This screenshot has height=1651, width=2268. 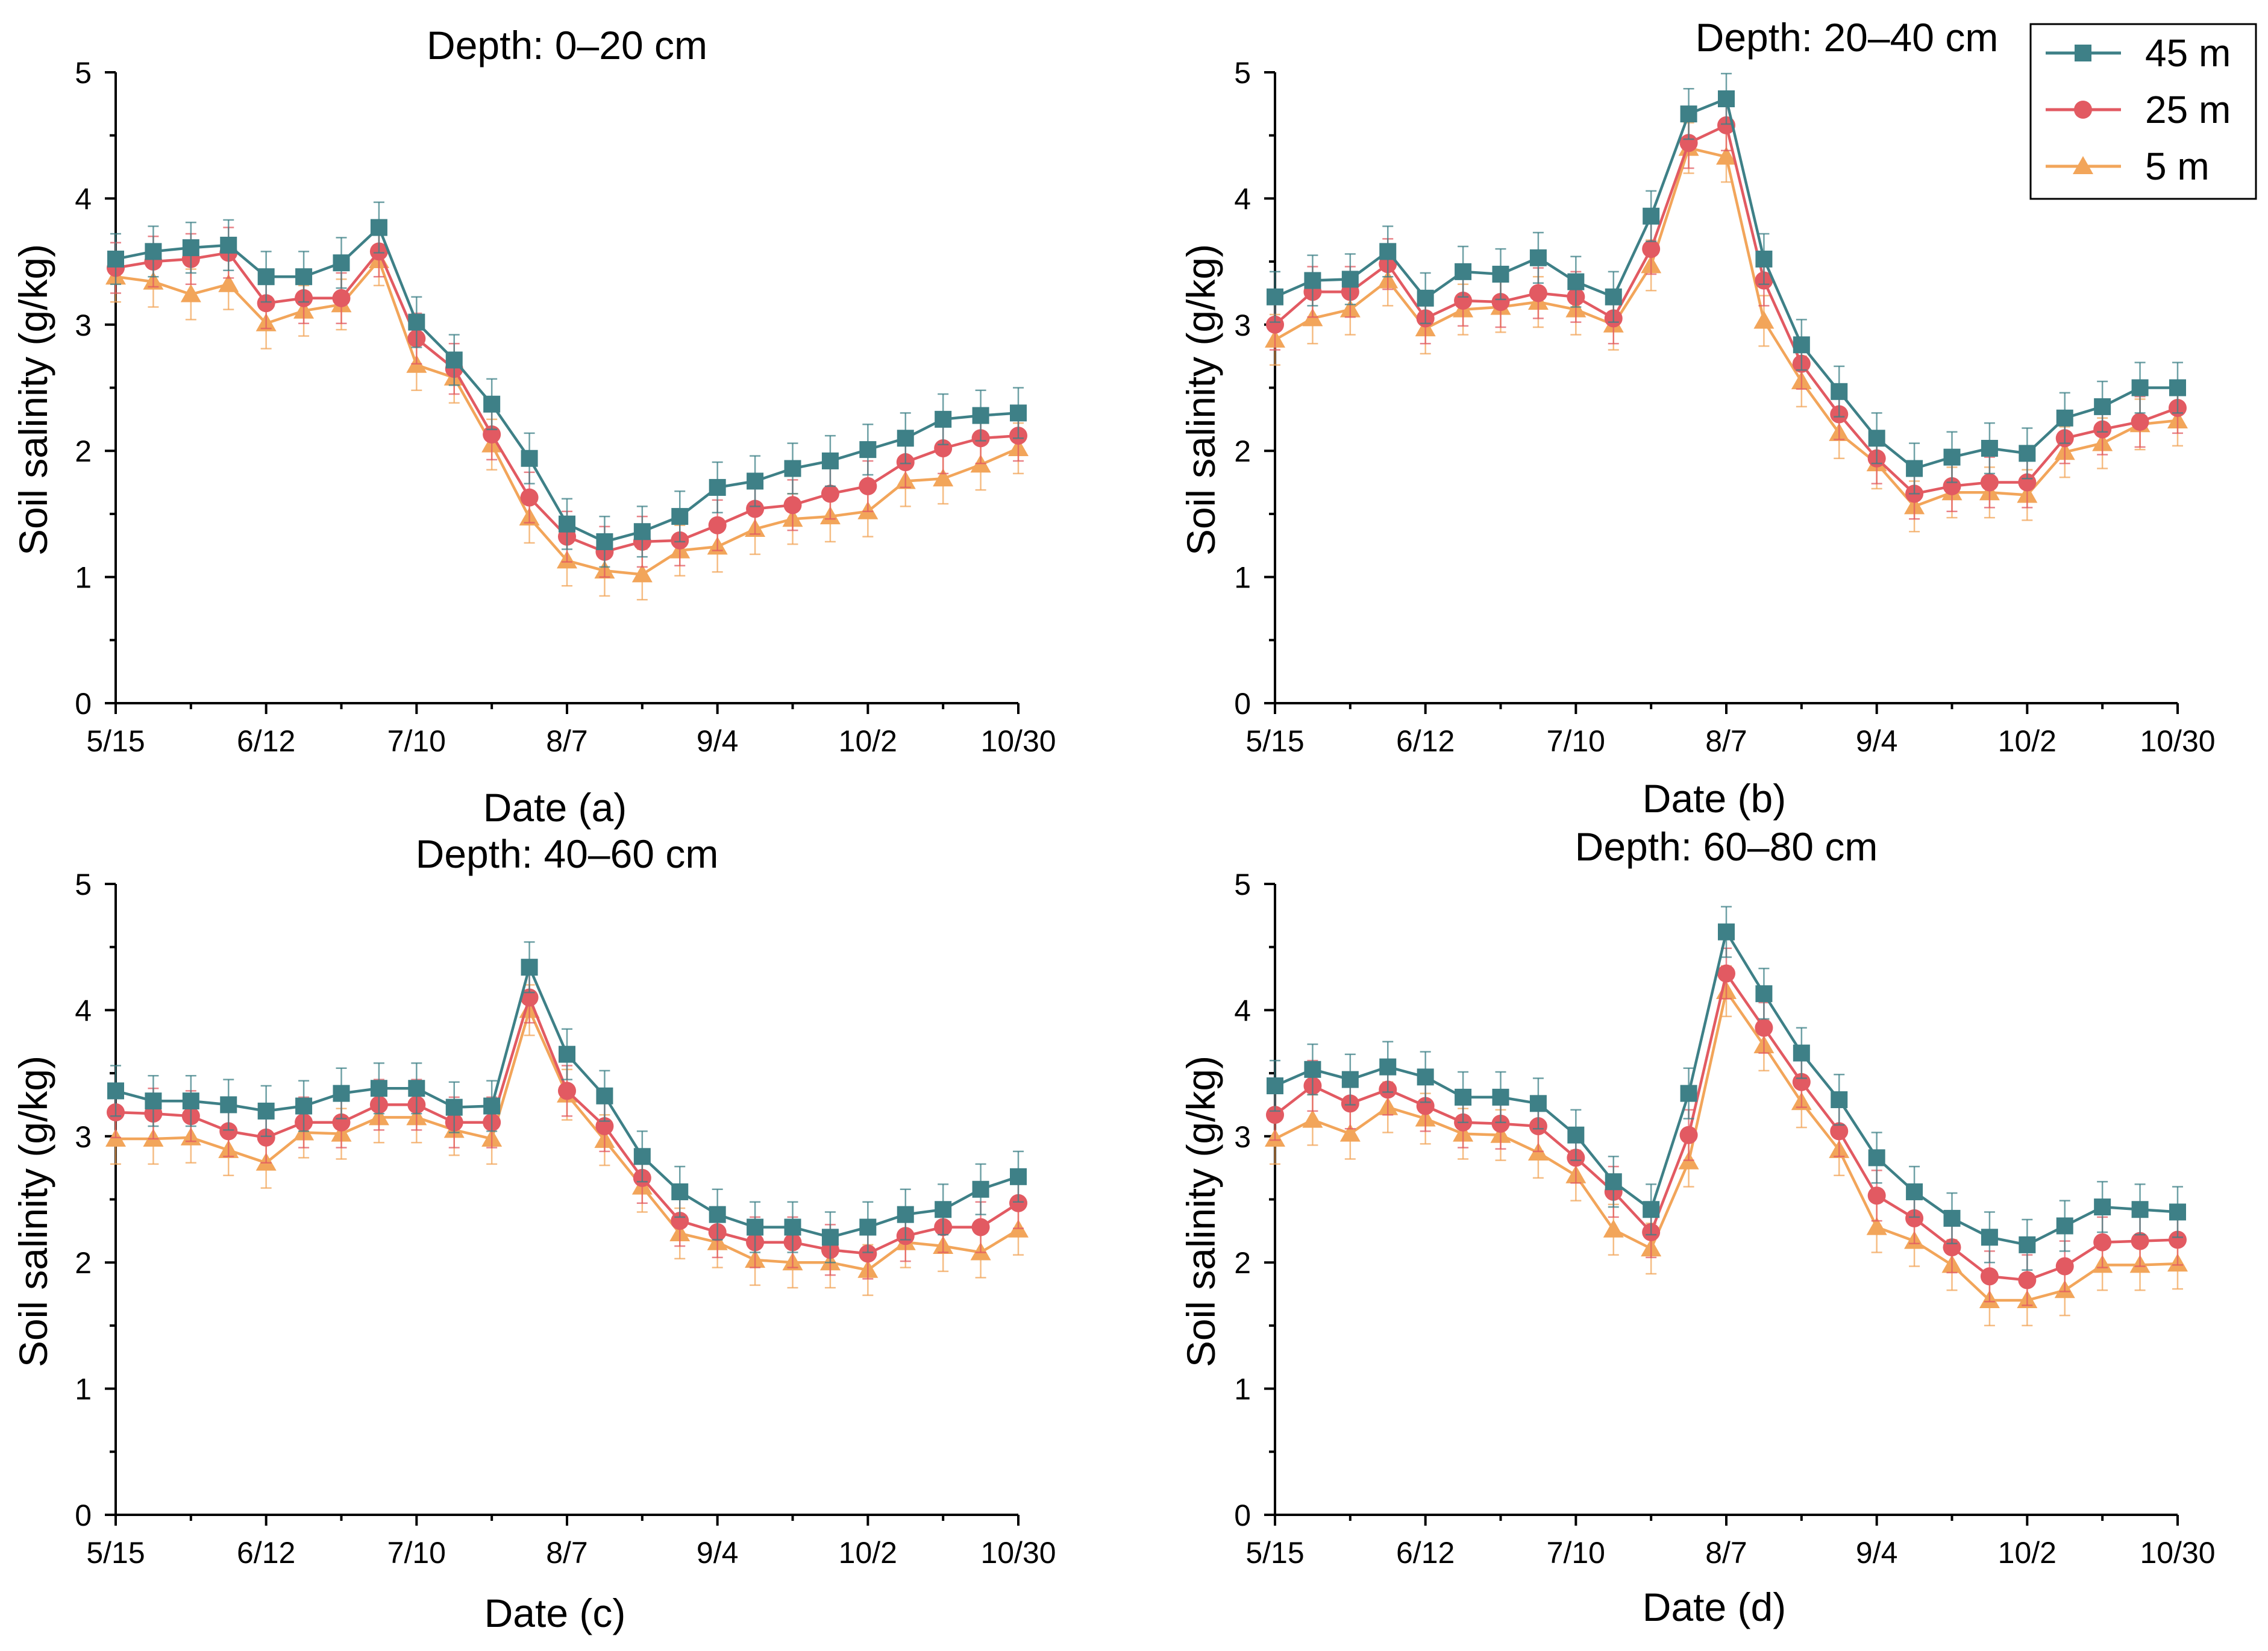 What do you see at coordinates (2177, 166) in the screenshot?
I see `legend-label: 5 m` at bounding box center [2177, 166].